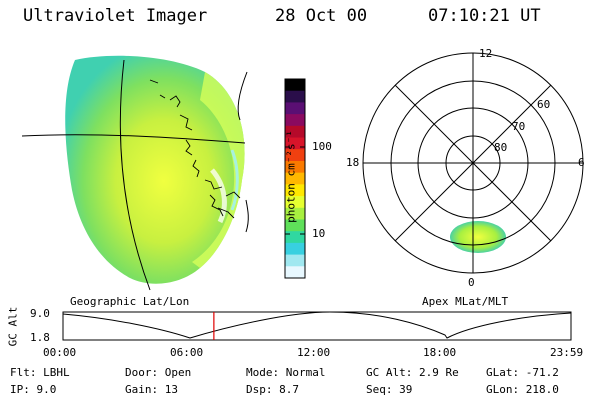 The image size is (600, 400). Describe the element at coordinates (484, 16) in the screenshot. I see `observation-time: 07:10:21 UT` at that location.